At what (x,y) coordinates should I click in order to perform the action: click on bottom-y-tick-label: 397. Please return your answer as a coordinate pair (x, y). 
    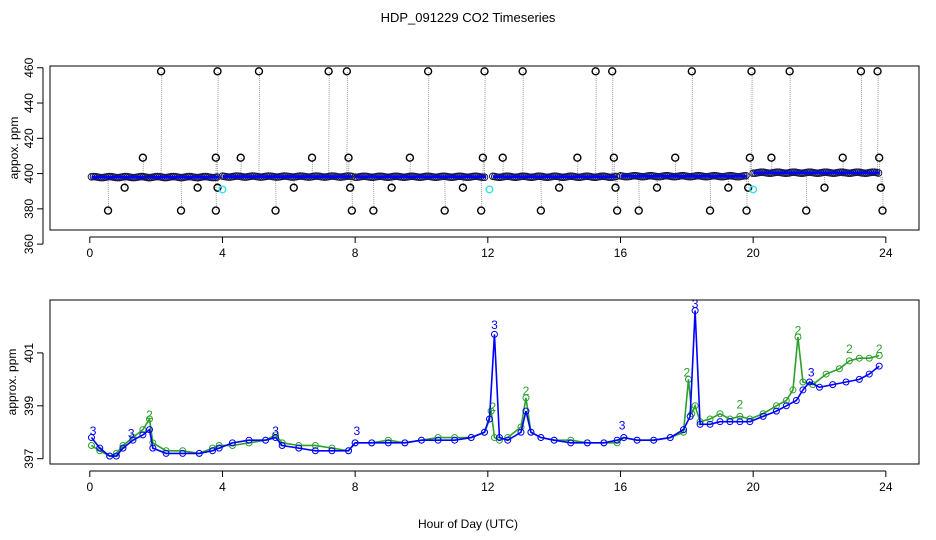
    Looking at the image, I should click on (29, 458).